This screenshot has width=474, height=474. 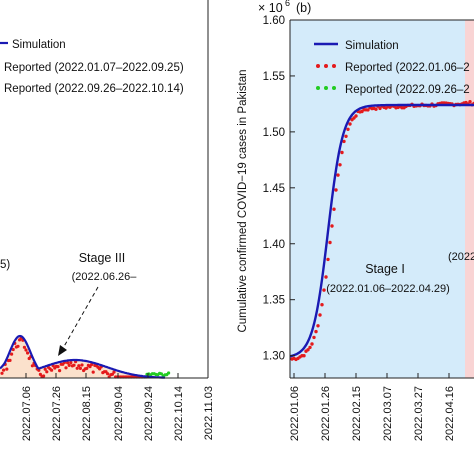 What do you see at coordinates (102, 258) in the screenshot?
I see `stage-iii-title: Stage III` at bounding box center [102, 258].